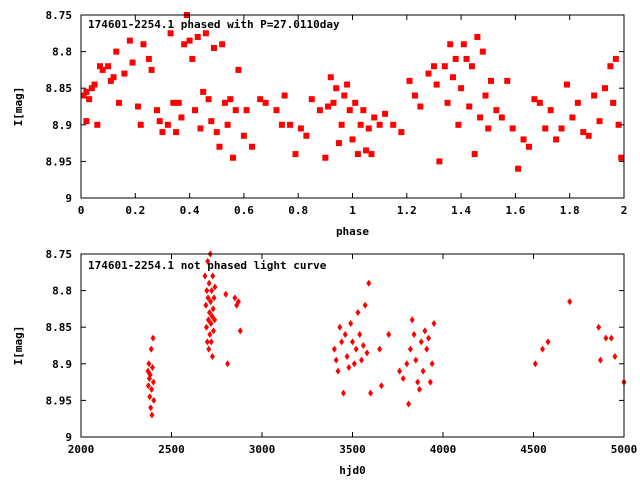 The width and height of the screenshot is (640, 480). I want to click on phased-x-tick-label: 0, so click(81, 210).